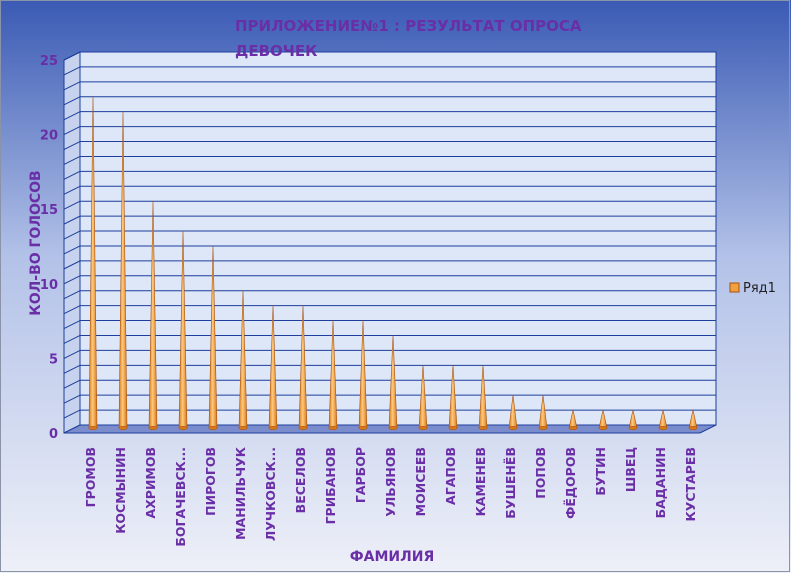 The height and width of the screenshot is (577, 791). I want to click on y-tick-label: 5, so click(53, 359).